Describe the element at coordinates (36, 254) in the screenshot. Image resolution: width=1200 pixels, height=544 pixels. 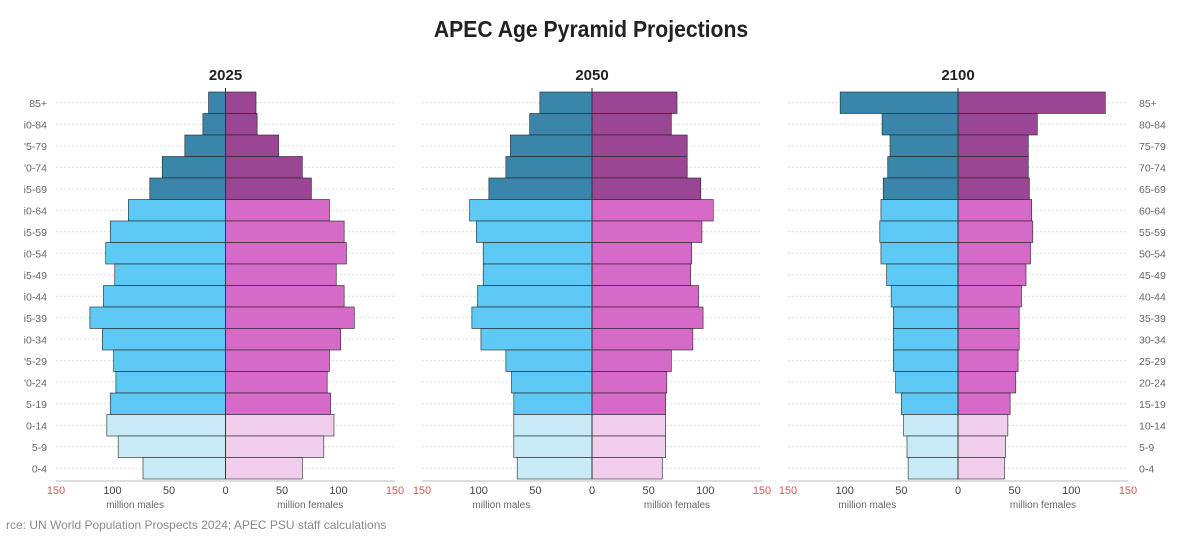
I see `age-group-label: i0-54` at that location.